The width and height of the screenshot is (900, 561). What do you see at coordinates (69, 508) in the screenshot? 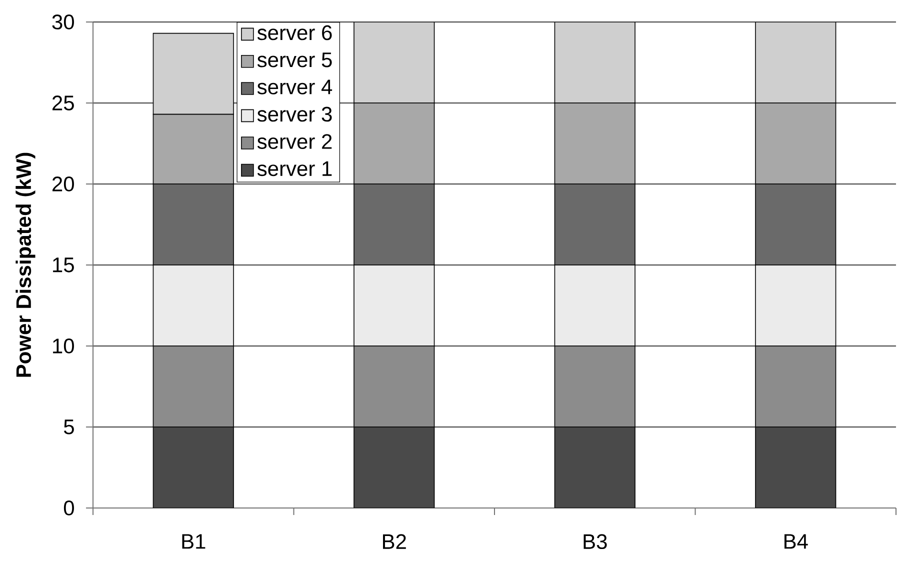
I see `y-tick-label: 0` at bounding box center [69, 508].